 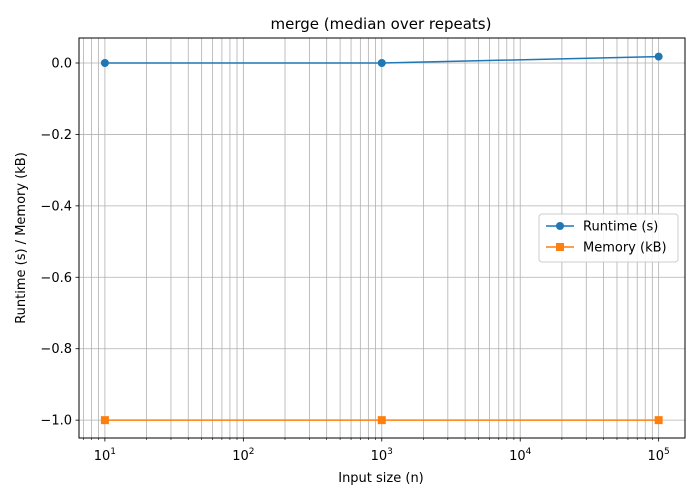 I want to click on y-tick-label: −0.8, so click(x=56, y=349).